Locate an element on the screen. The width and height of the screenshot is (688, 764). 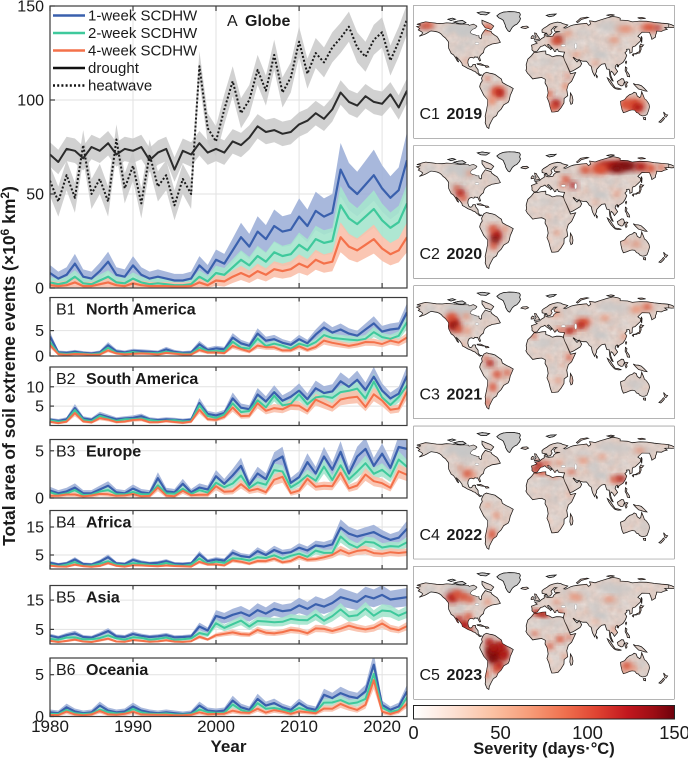
svg-text: Year is located at coordinates (229, 746).